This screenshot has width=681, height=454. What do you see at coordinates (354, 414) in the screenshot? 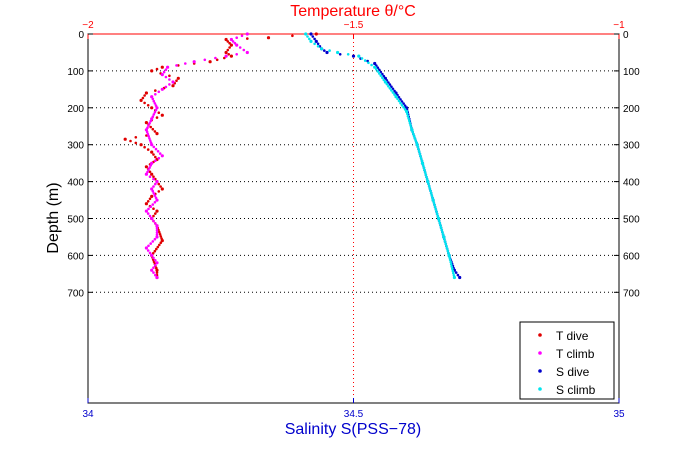
I see `bottom-tick-label: 34.5` at bounding box center [354, 414].